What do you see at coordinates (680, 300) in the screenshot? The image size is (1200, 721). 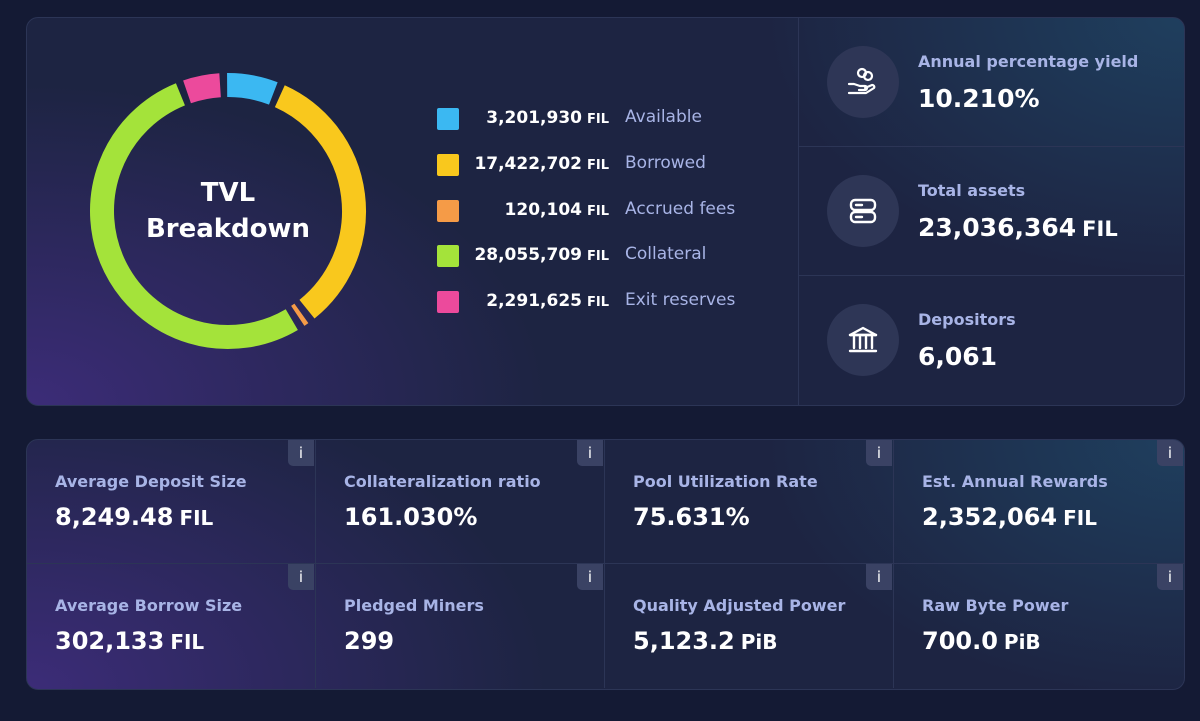 I see `legend-label: Exit reserves` at bounding box center [680, 300].